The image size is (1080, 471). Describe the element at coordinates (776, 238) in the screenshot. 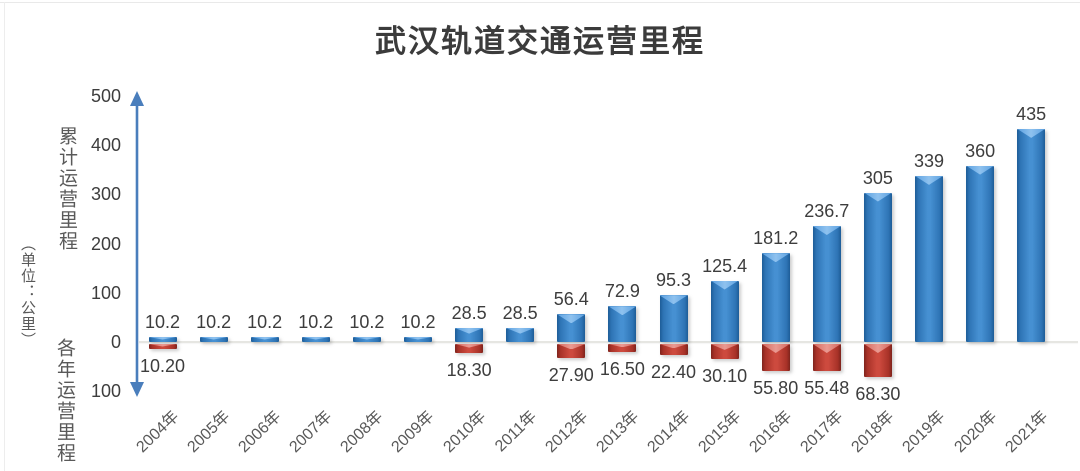

I see `bar-value-cumulative: 181.2` at that location.